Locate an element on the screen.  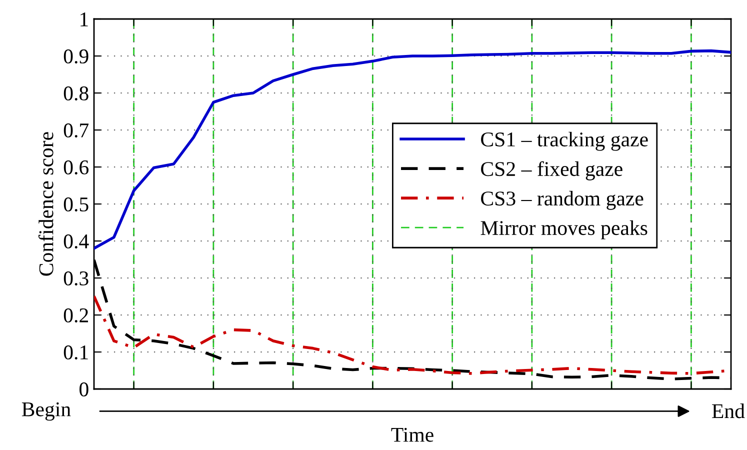
y-tick-label: 0 is located at coordinates (84, 389).